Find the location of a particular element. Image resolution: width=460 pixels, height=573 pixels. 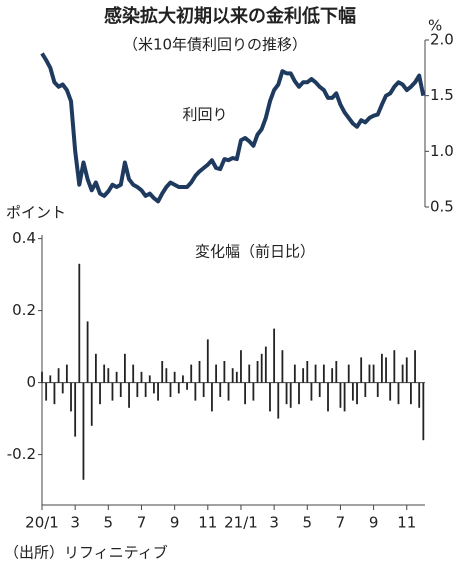

x-tick-label: 5 is located at coordinates (308, 523).